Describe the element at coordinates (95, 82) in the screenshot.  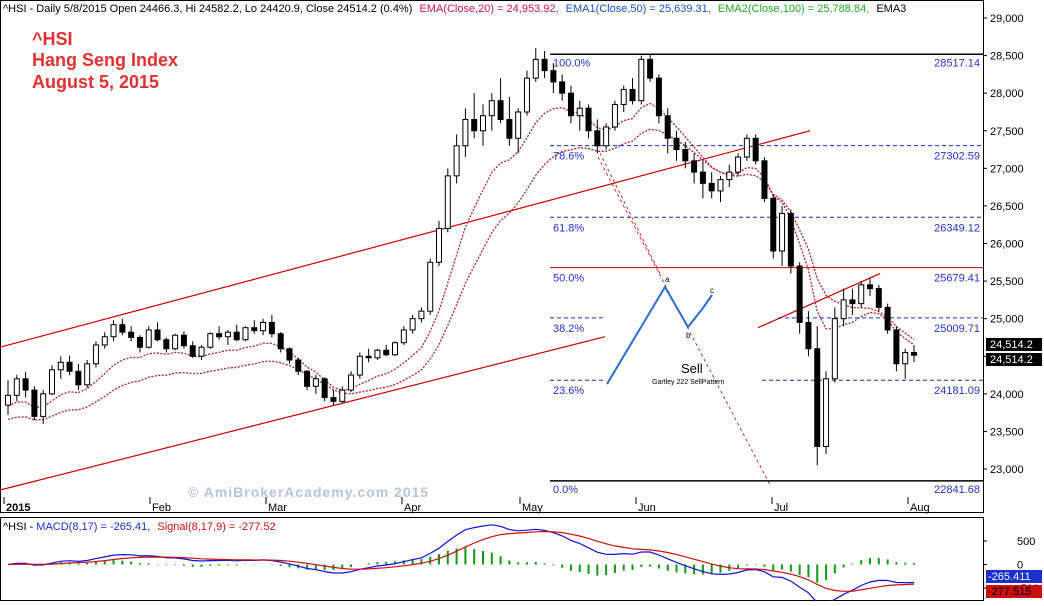
I see `title-date: August 5, 2015` at that location.